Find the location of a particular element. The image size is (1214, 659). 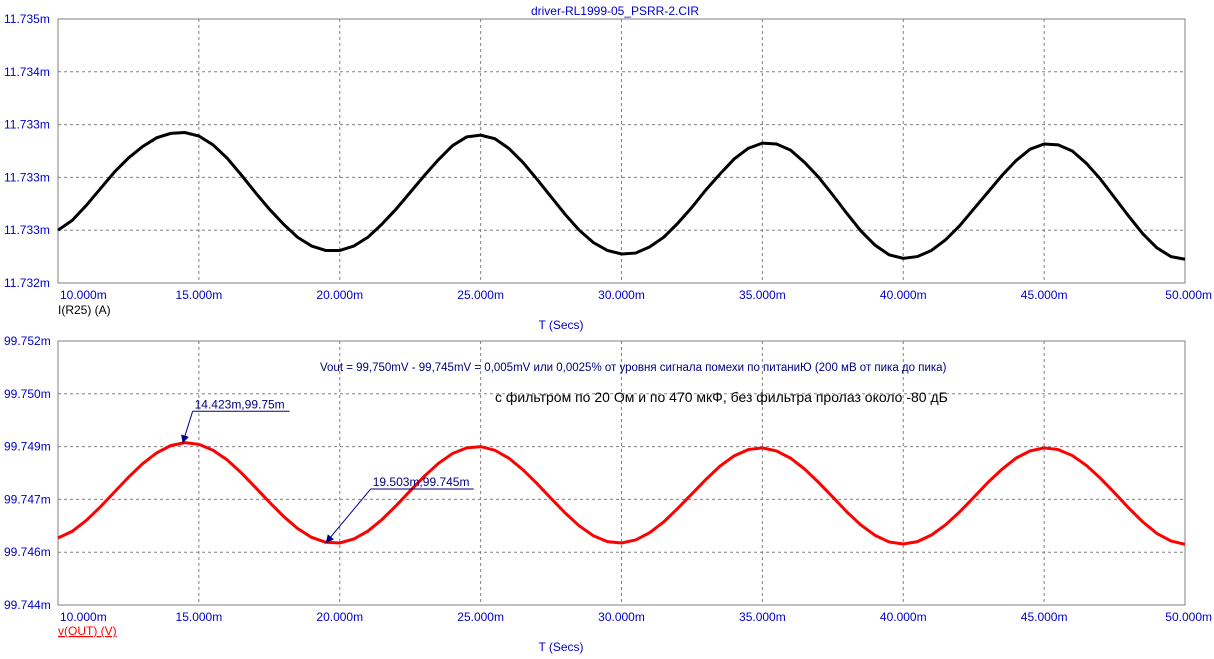

voltage-y-tick-label: 99.747m is located at coordinates (27, 499).